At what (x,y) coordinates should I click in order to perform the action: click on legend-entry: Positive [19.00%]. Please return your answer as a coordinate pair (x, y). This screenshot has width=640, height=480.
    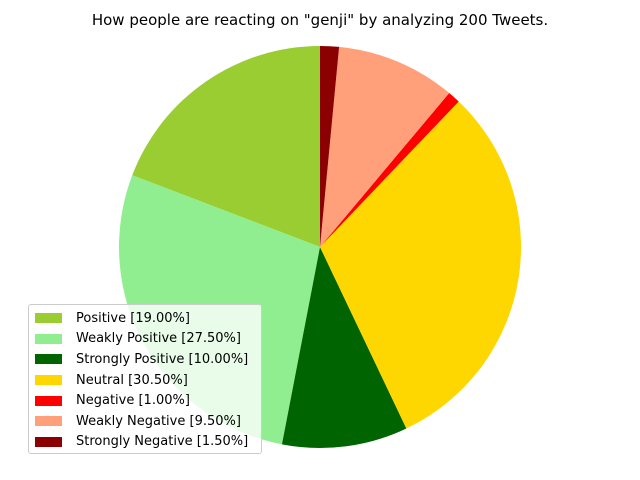
    Looking at the image, I should click on (148, 318).